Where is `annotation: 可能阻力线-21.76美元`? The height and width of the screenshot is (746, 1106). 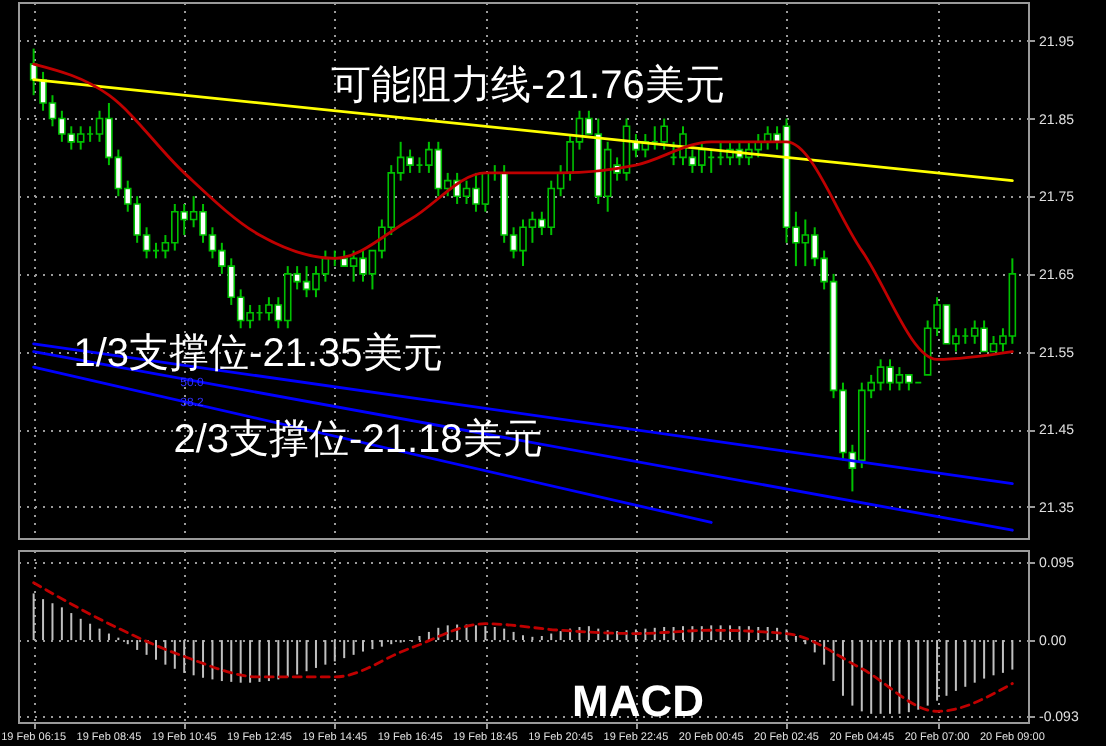 annotation: 可能阻力线-21.76美元 is located at coordinates (528, 85).